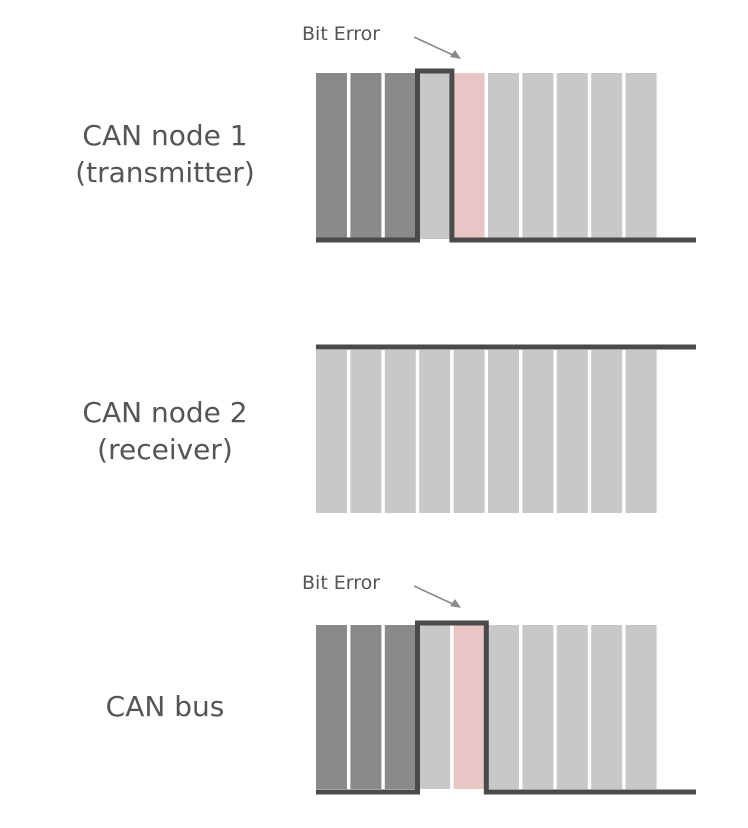 This screenshot has height=828, width=748. What do you see at coordinates (341, 34) in the screenshot?
I see `node1-bit-error-label: Bit Error` at bounding box center [341, 34].